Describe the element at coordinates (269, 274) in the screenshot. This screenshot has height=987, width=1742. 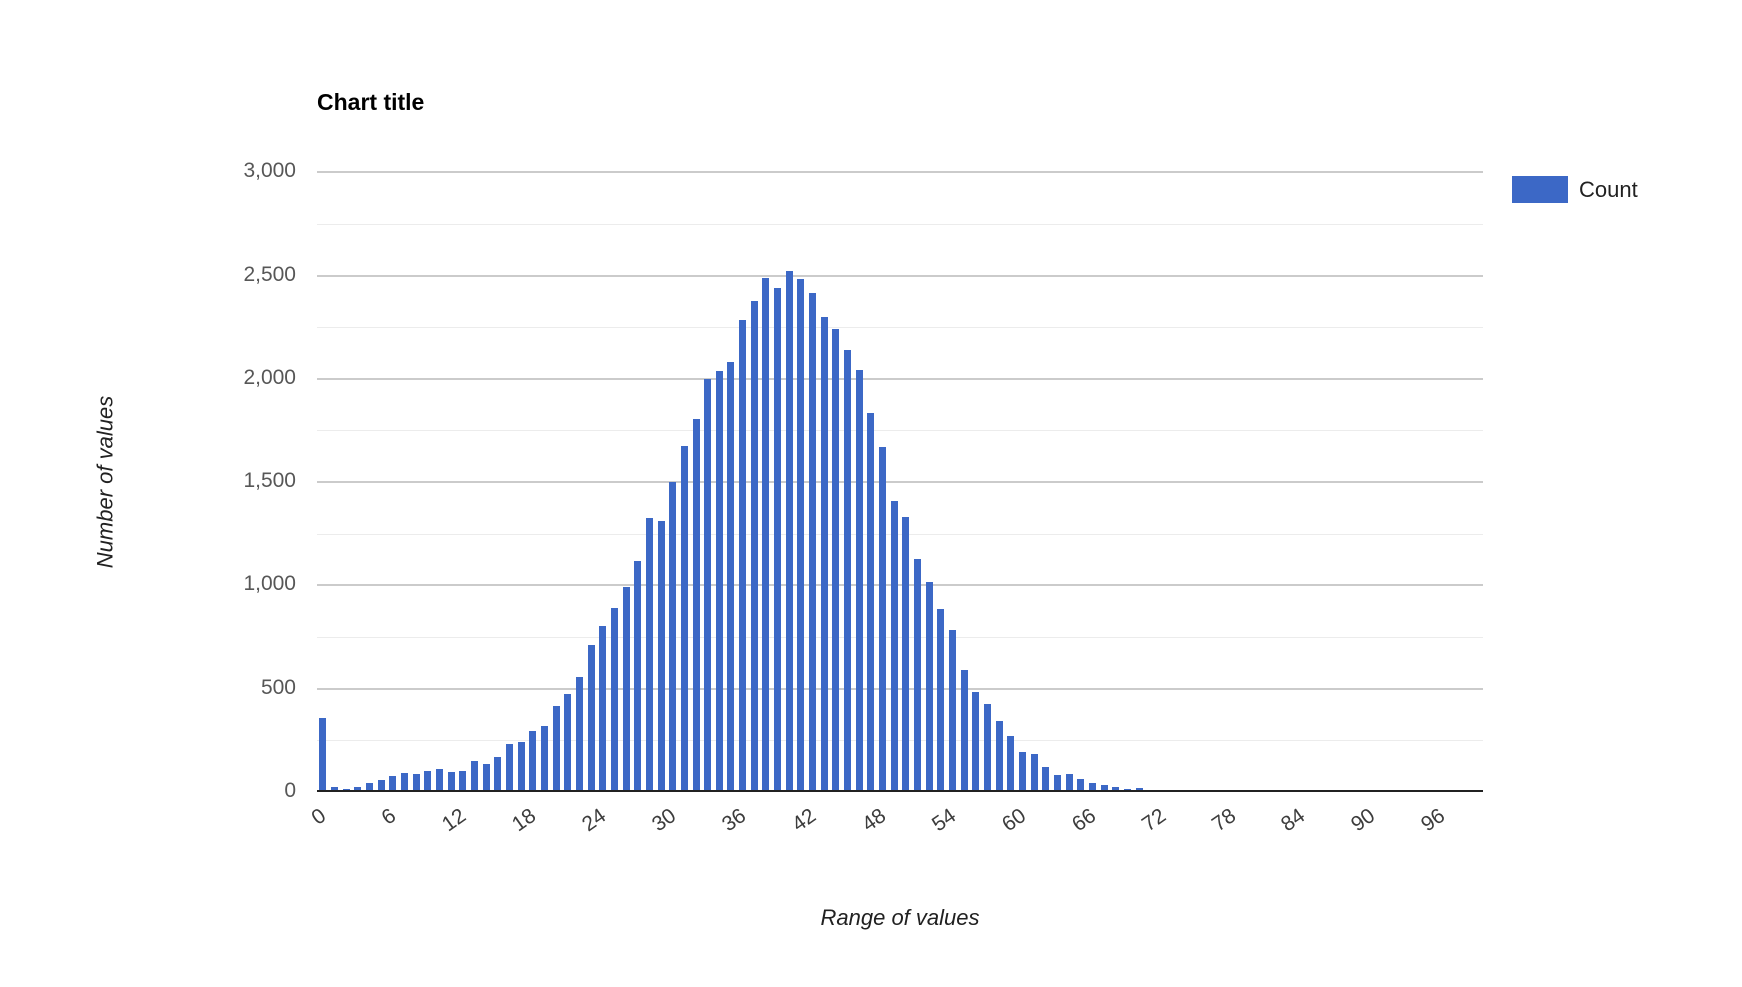
I see `y-tick-label: 2,500` at that location.